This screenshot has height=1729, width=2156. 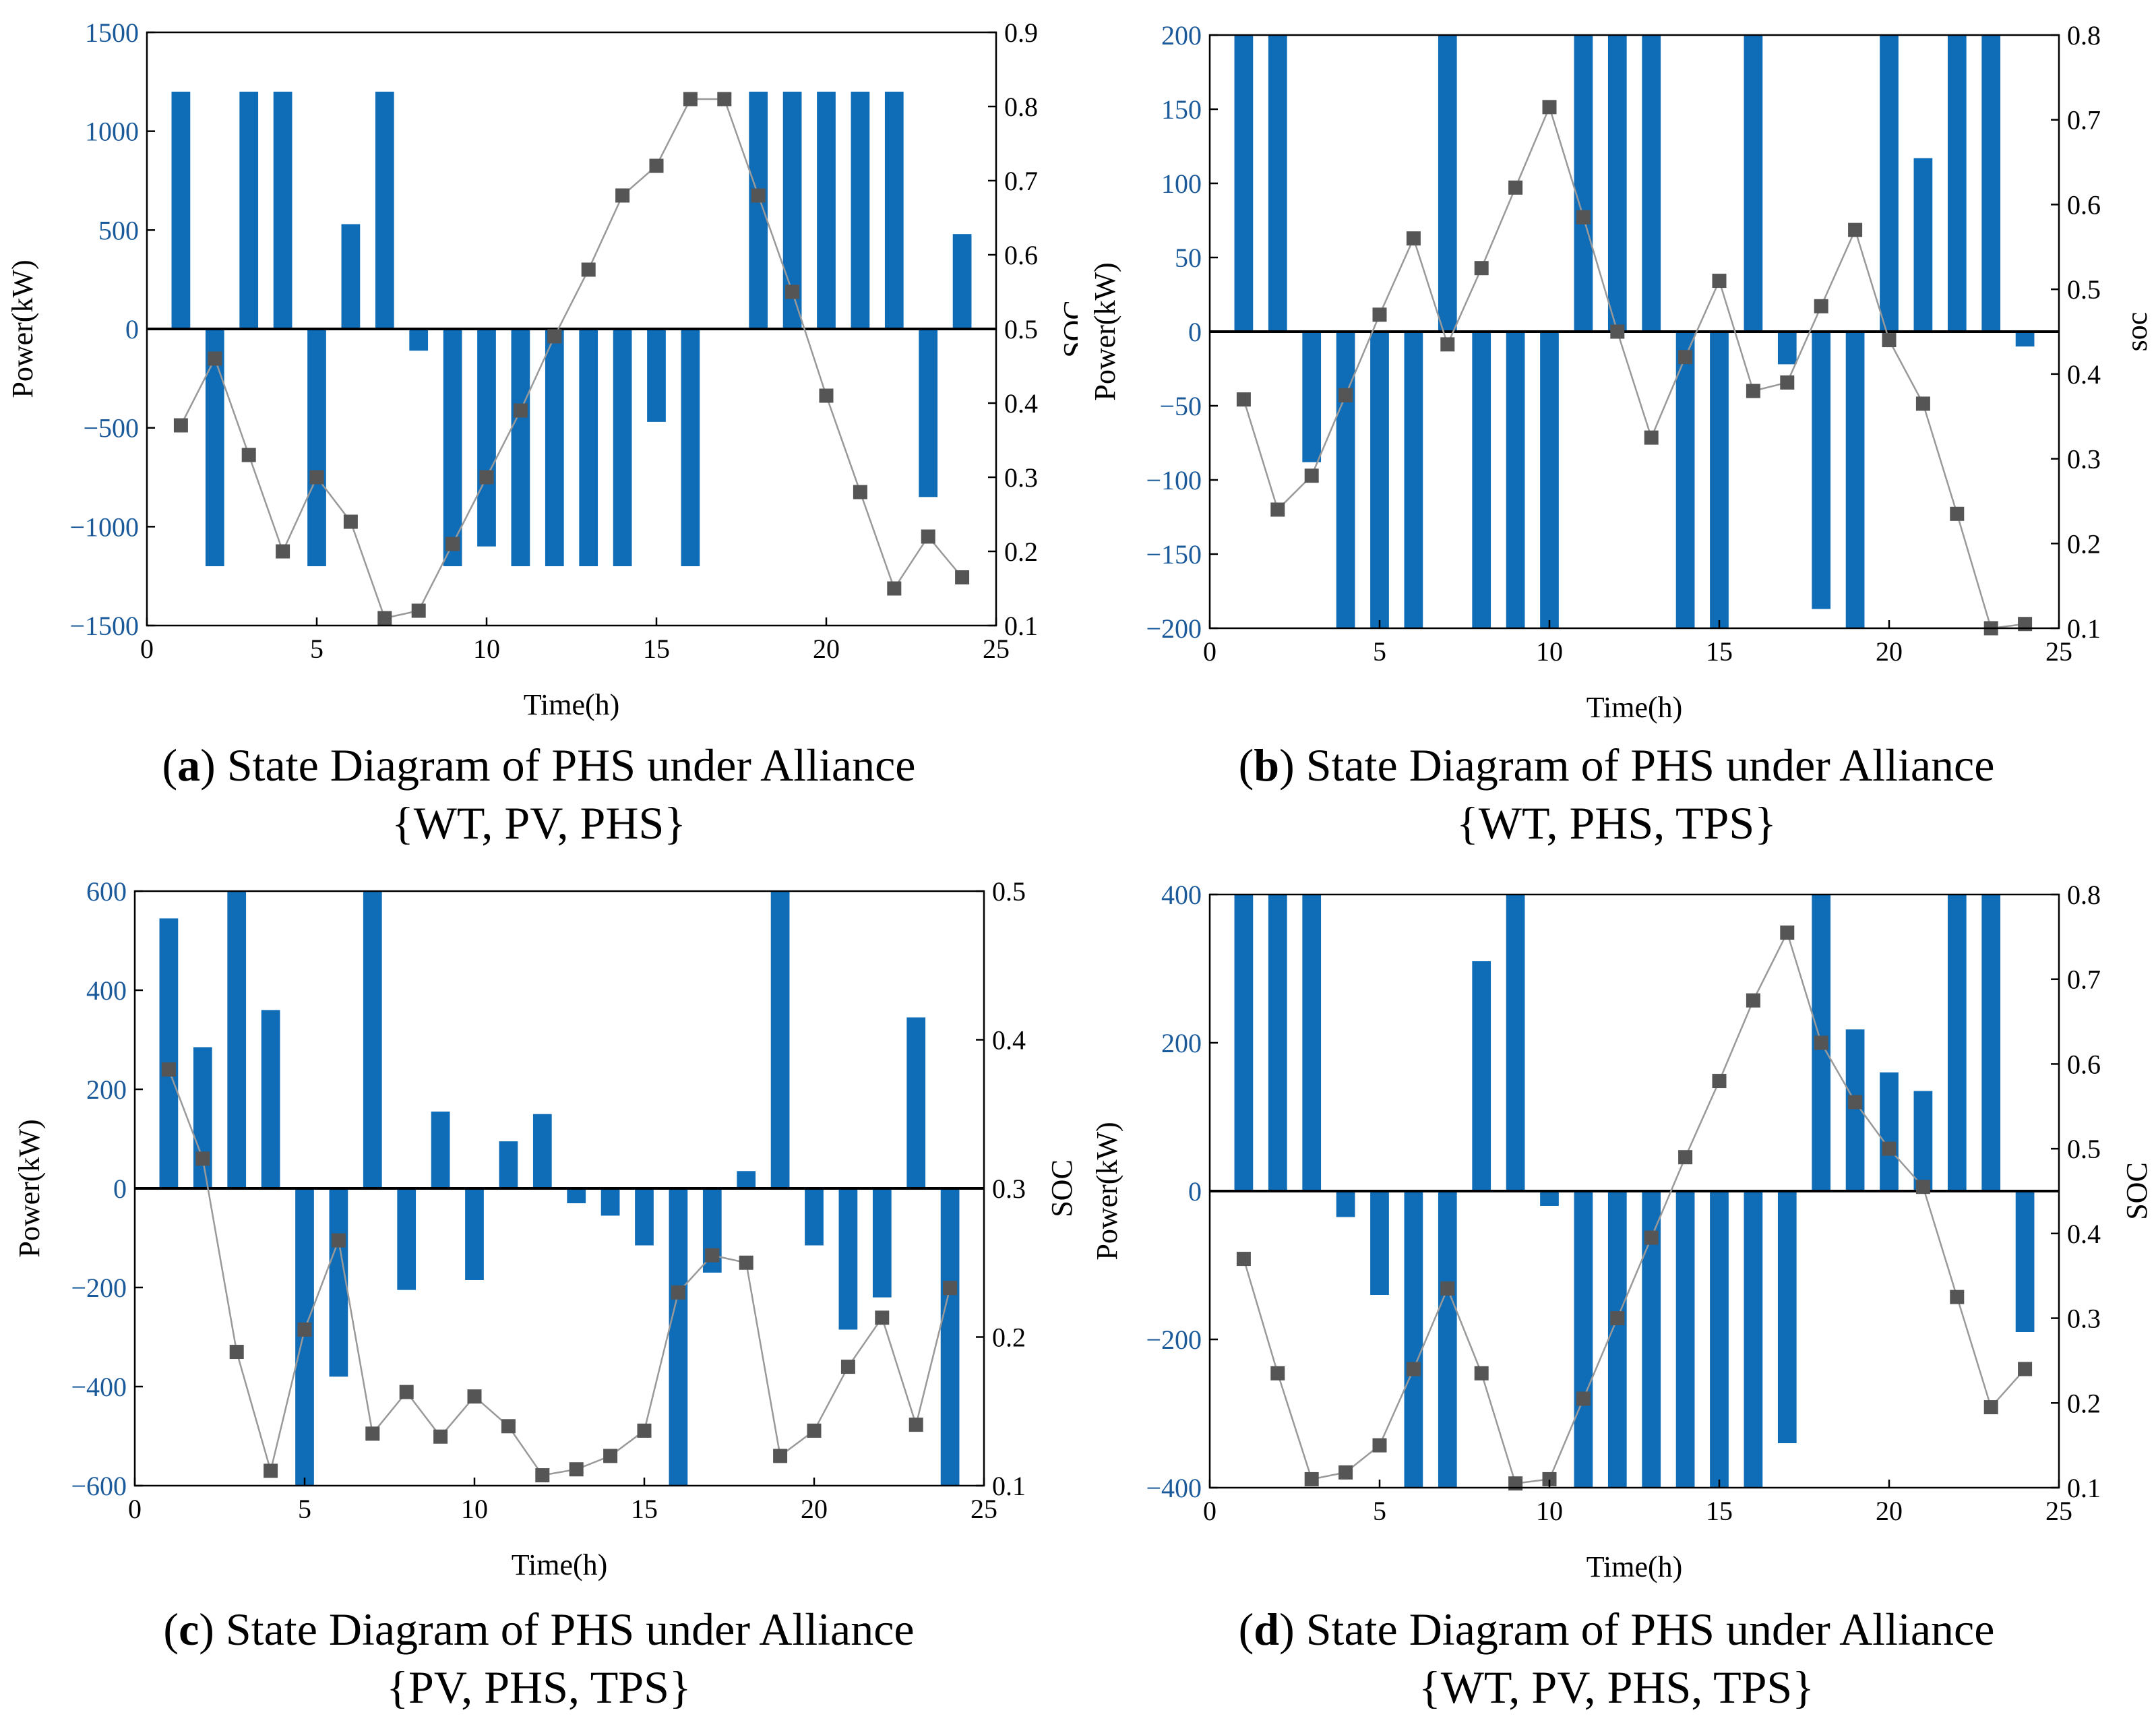 I want to click on caption-text: State Diagram of PHS under Alliance, so click(x=1650, y=1629).